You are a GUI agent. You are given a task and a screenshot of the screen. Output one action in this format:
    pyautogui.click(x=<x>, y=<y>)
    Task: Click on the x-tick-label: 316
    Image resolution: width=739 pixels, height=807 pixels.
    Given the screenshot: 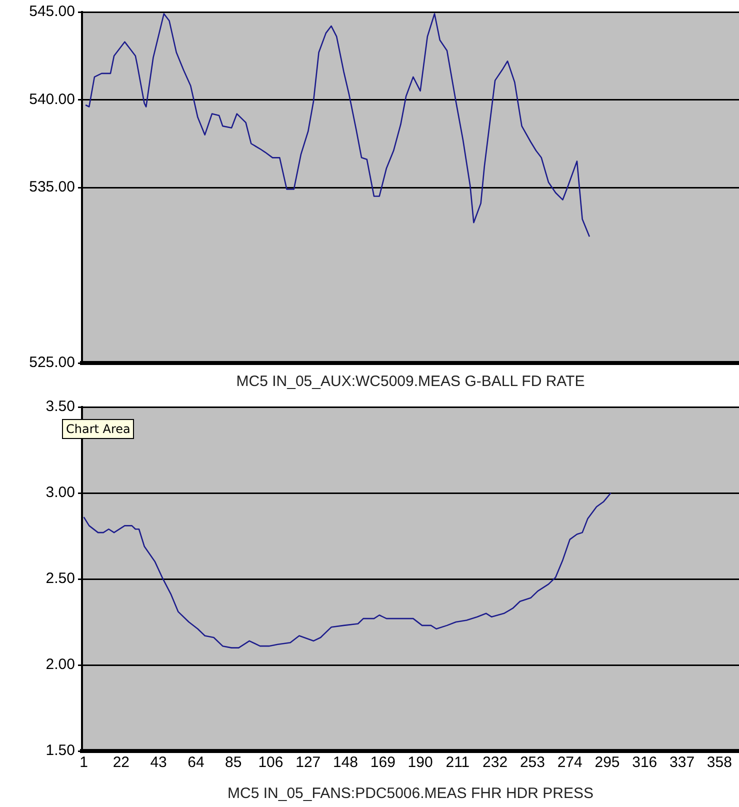 What is the action you would take?
    pyautogui.click(x=645, y=763)
    